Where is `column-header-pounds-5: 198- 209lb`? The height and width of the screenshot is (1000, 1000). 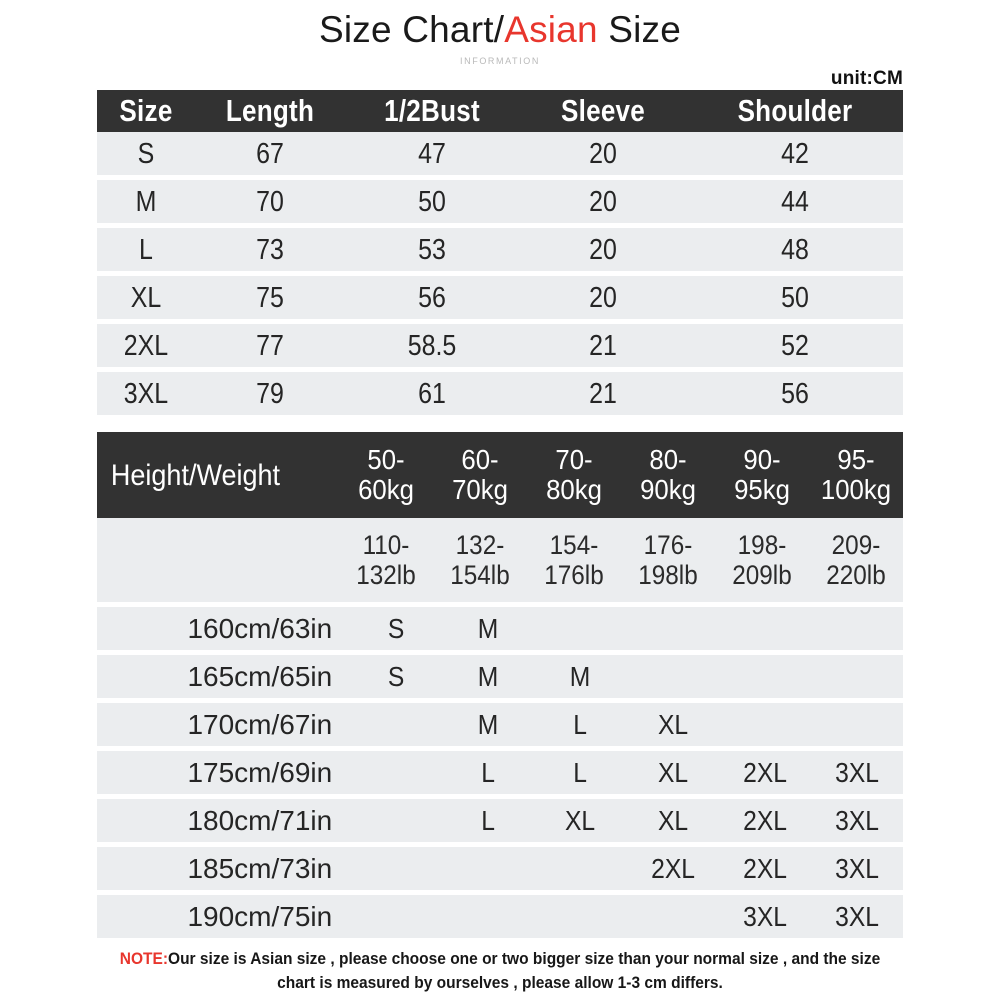
column-header-pounds-5: 198- 209lb is located at coordinates (762, 560).